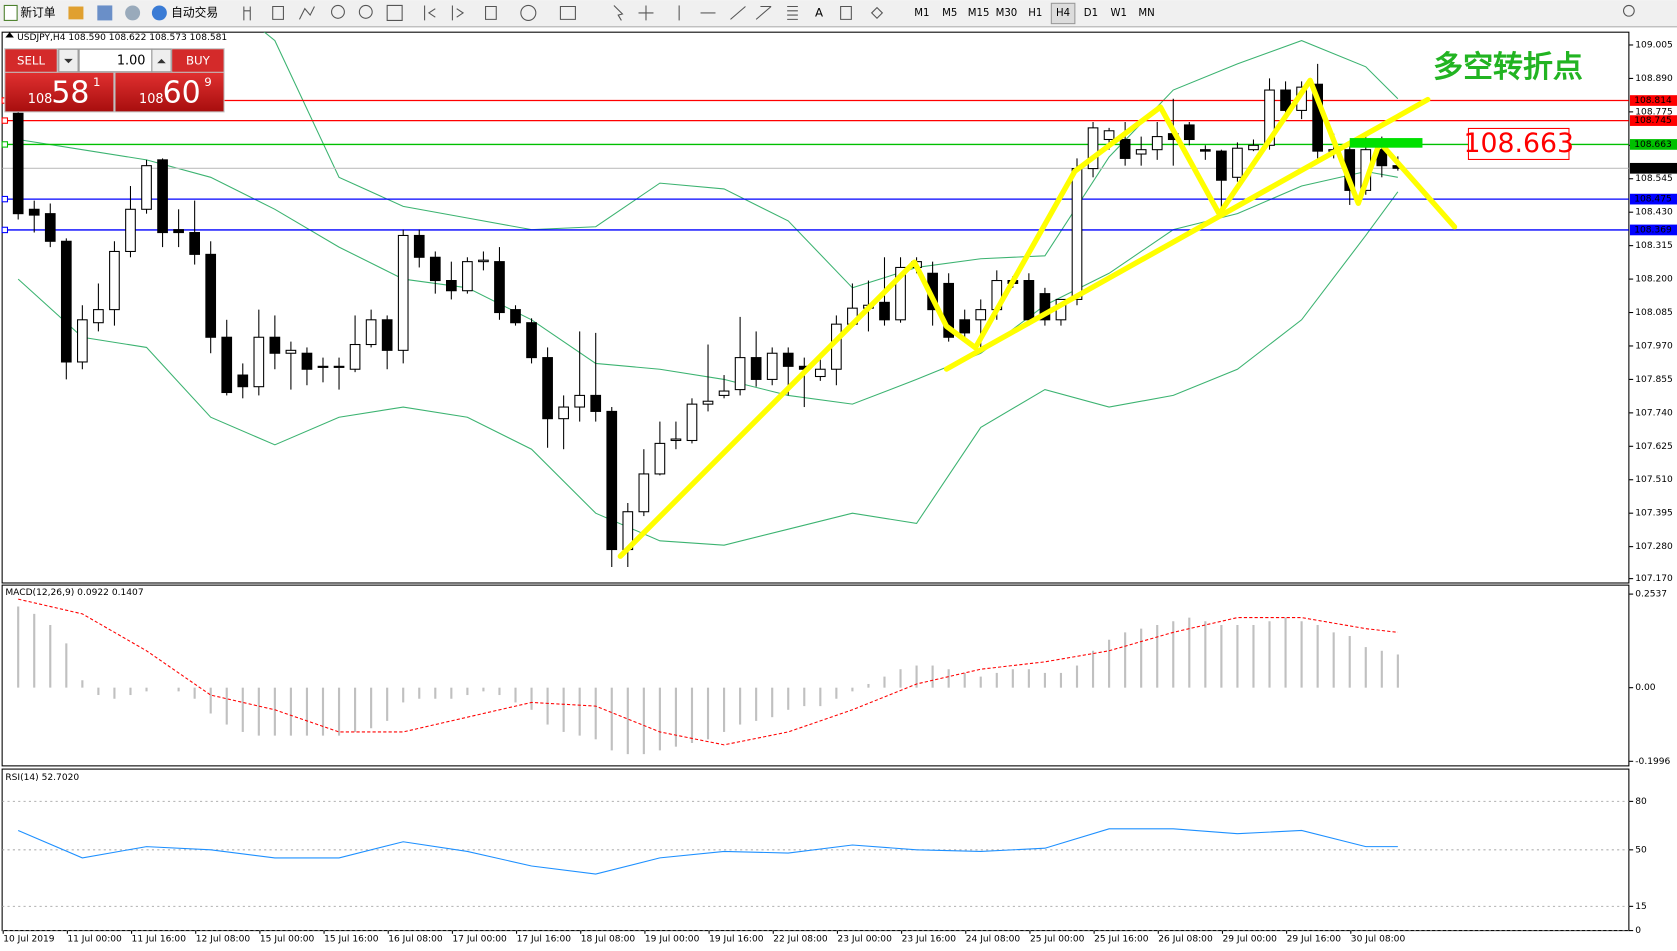 The image size is (1677, 951). What do you see at coordinates (96, 82) in the screenshot?
I see `price-point: 1` at bounding box center [96, 82].